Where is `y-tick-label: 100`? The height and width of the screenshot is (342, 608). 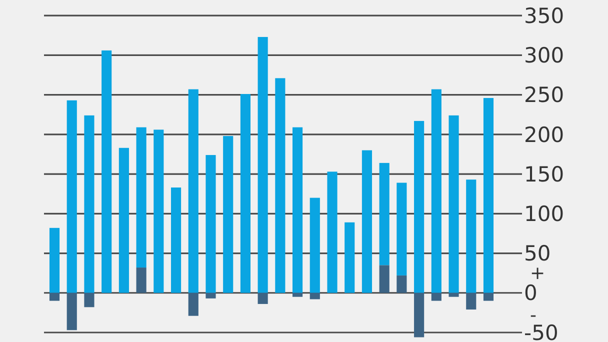
y-tick-label: 100 is located at coordinates (544, 214).